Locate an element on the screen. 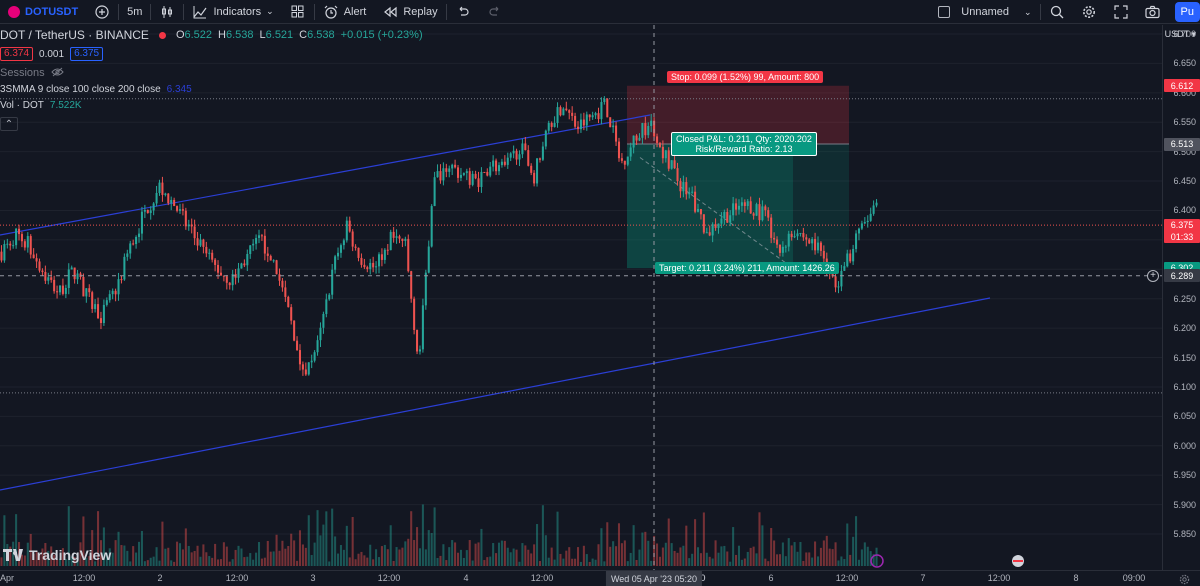 The height and width of the screenshot is (586, 1200). redo-button is located at coordinates (495, 12).